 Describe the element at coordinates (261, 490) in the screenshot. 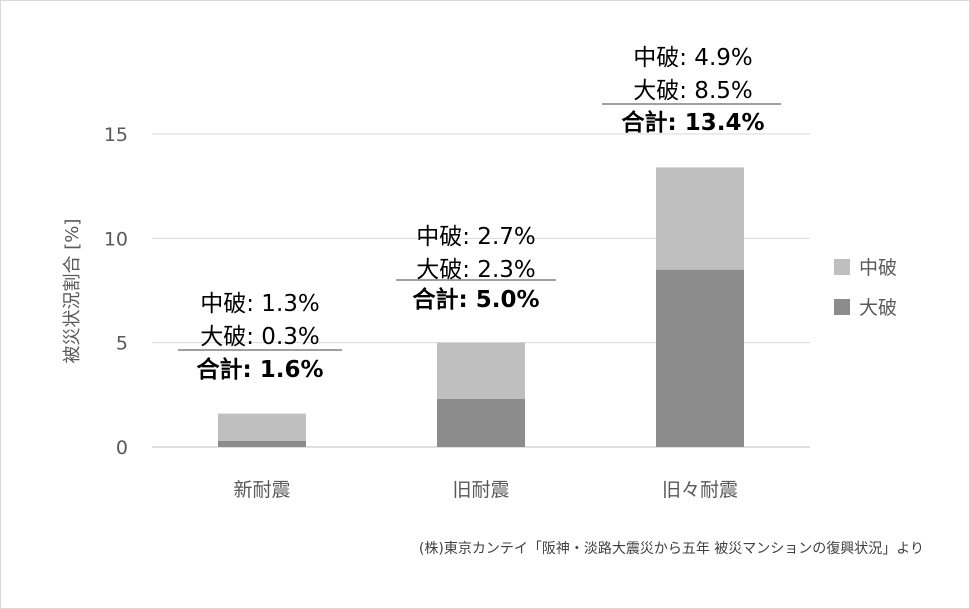

I see `x-tick-label: 新耐震` at that location.